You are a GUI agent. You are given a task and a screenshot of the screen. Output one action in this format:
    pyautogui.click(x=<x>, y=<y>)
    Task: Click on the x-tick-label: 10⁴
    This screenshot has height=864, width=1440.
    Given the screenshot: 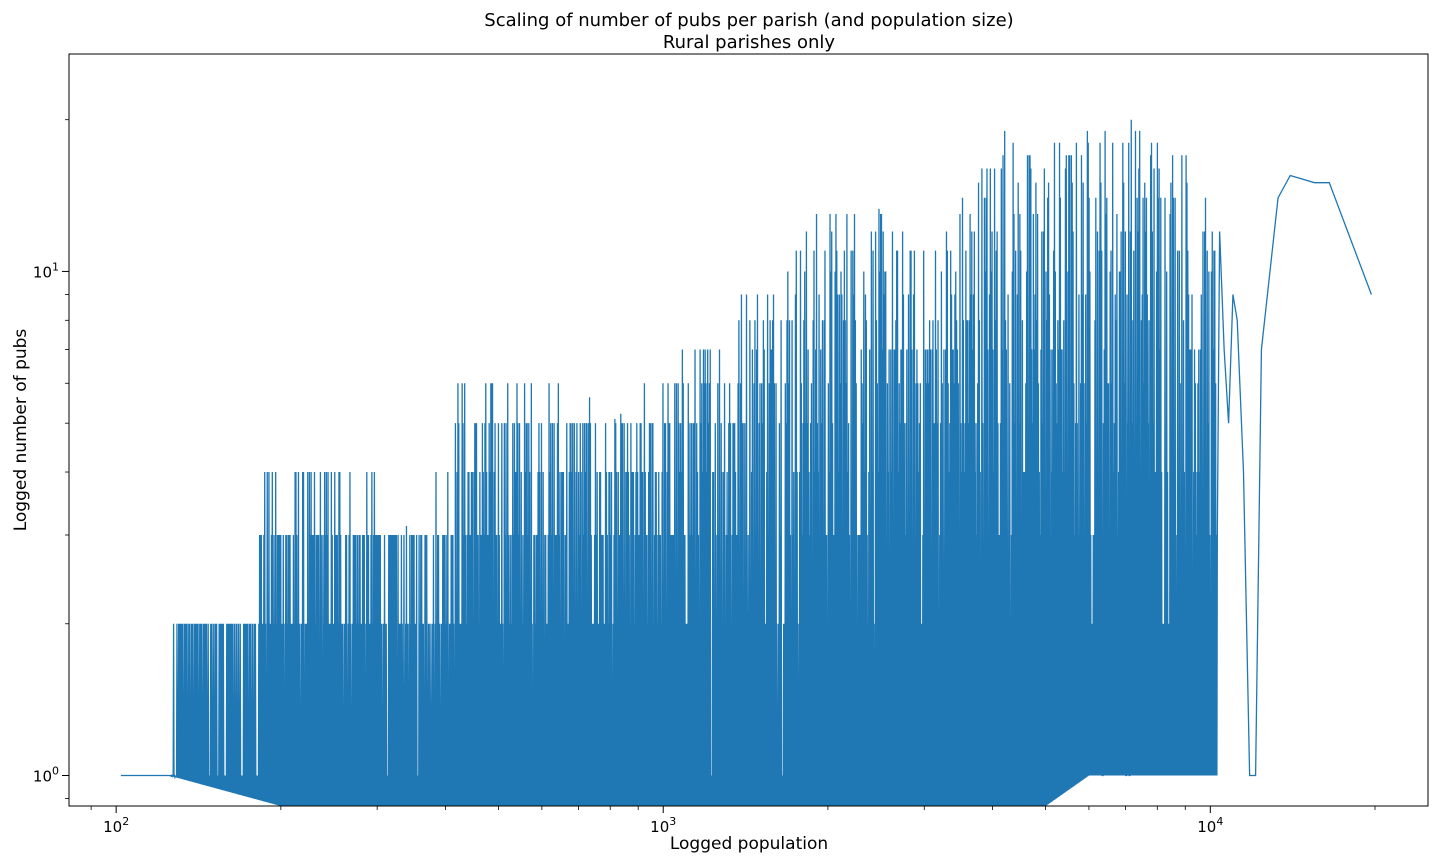 What is the action you would take?
    pyautogui.click(x=1210, y=825)
    